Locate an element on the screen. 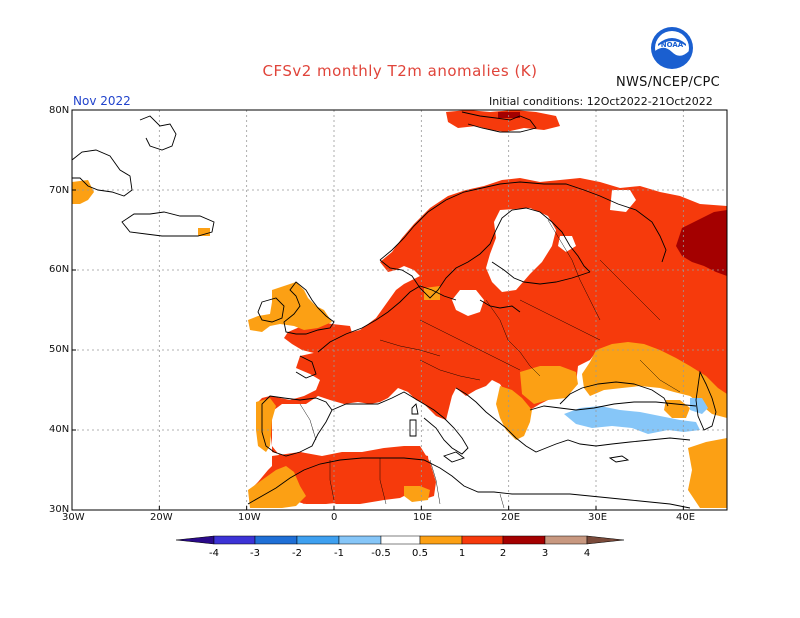  anomaly-region-05-1-turkey-east is located at coordinates (677, 409).